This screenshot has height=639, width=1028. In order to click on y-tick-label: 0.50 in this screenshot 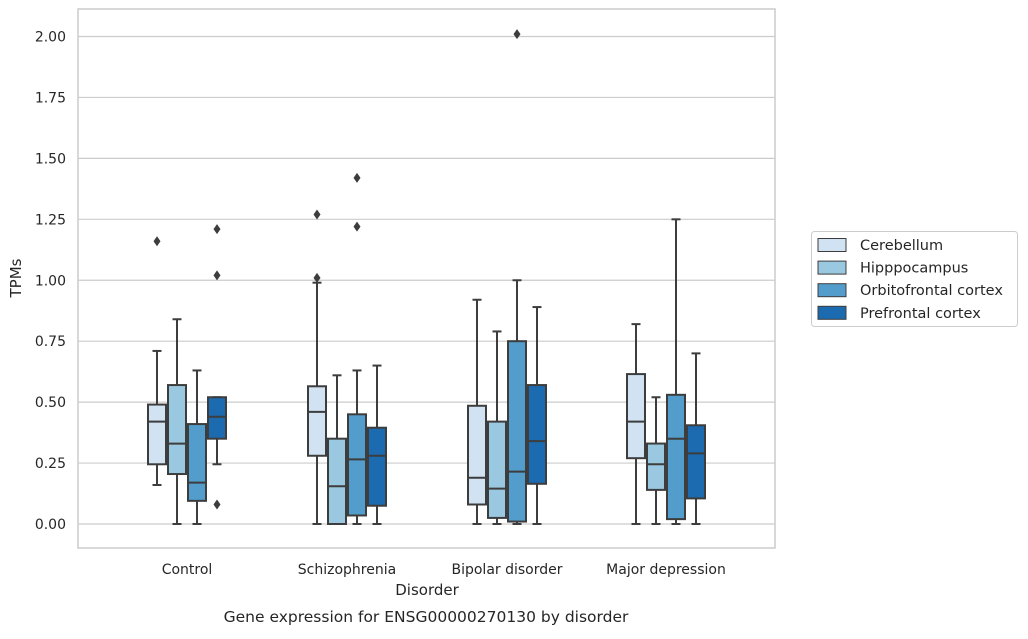, I will do `click(50, 403)`.